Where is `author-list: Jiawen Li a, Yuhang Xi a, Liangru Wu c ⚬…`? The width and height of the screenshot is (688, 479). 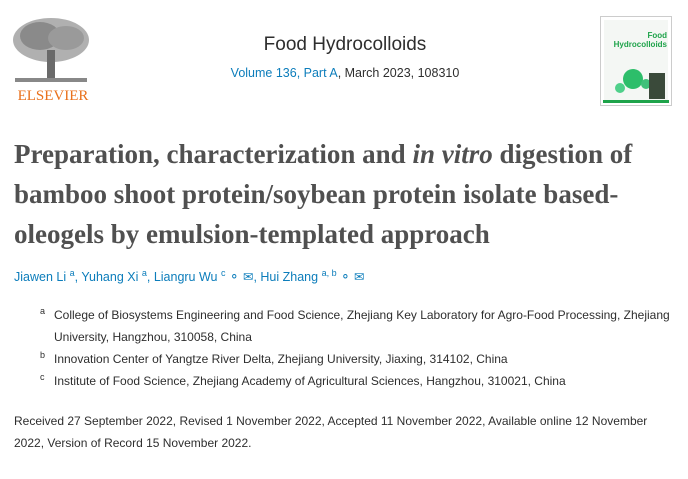 author-list: Jiawen Li a, Yuhang Xi a, Liangru Wu c ⚬… is located at coordinates (189, 275).